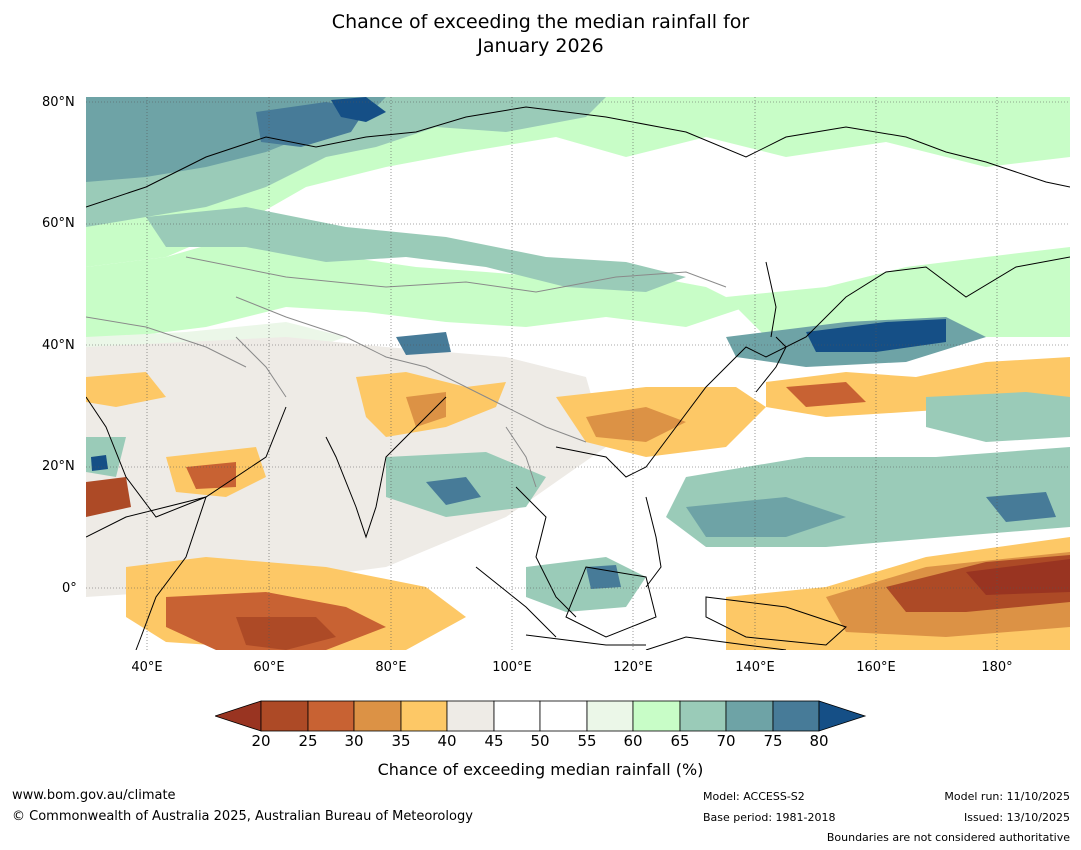  I want to click on colorbar-svg, so click(540, 716).